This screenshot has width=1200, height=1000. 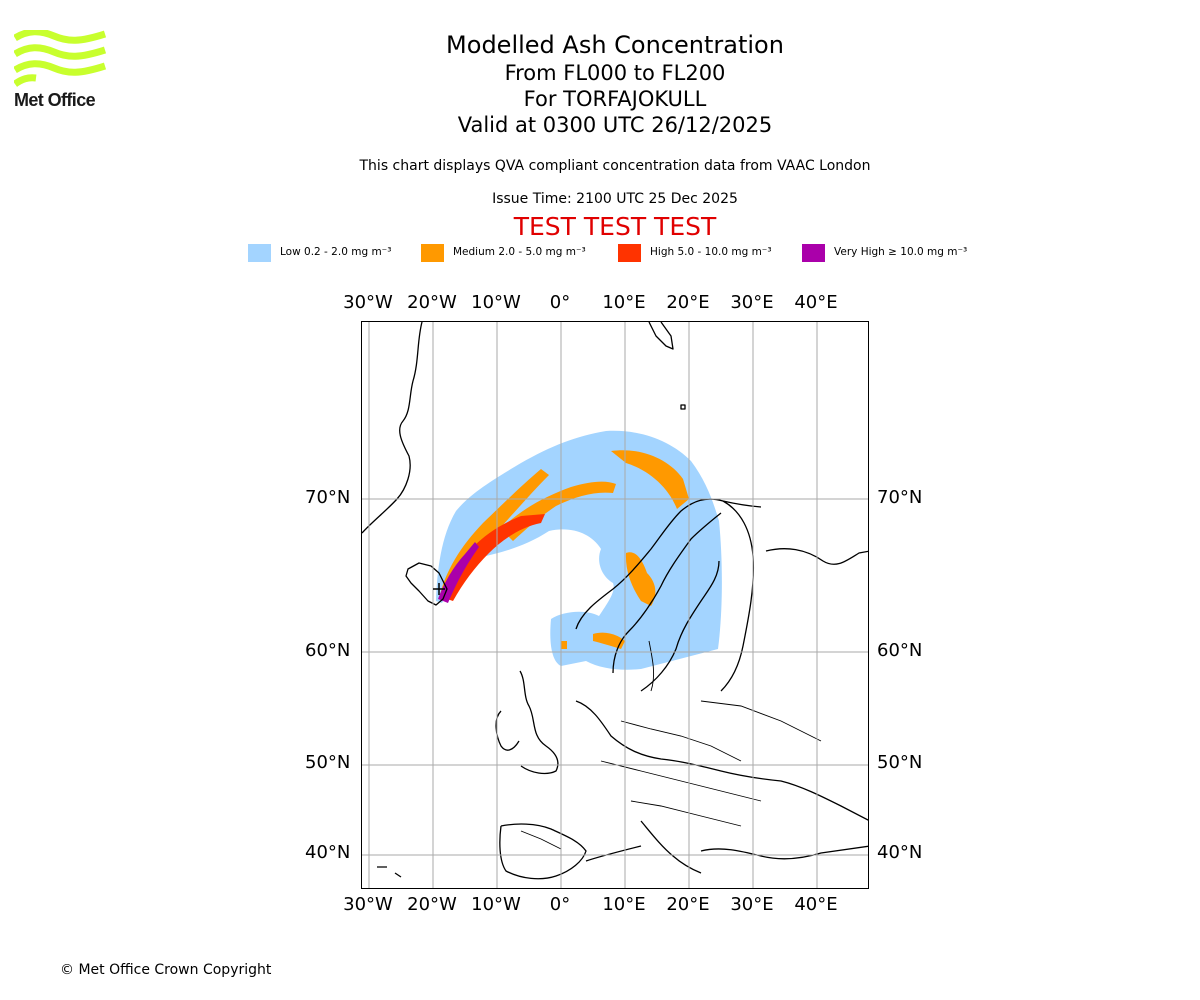 I want to click on bear-island, so click(x=683, y=407).